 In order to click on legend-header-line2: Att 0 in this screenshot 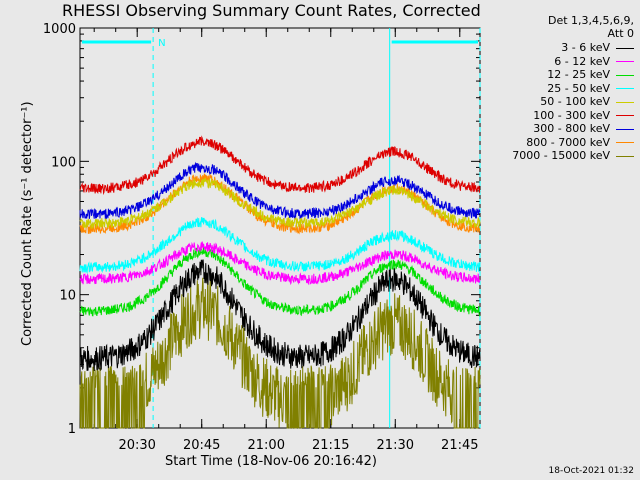, I will do `click(620, 33)`.